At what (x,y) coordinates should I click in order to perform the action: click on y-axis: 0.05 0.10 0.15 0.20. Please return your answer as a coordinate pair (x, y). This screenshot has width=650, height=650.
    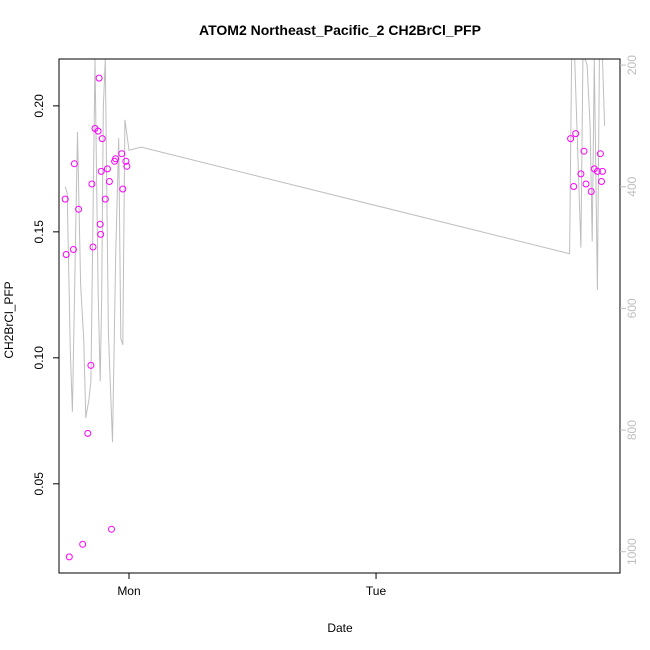
    Looking at the image, I should click on (45, 295).